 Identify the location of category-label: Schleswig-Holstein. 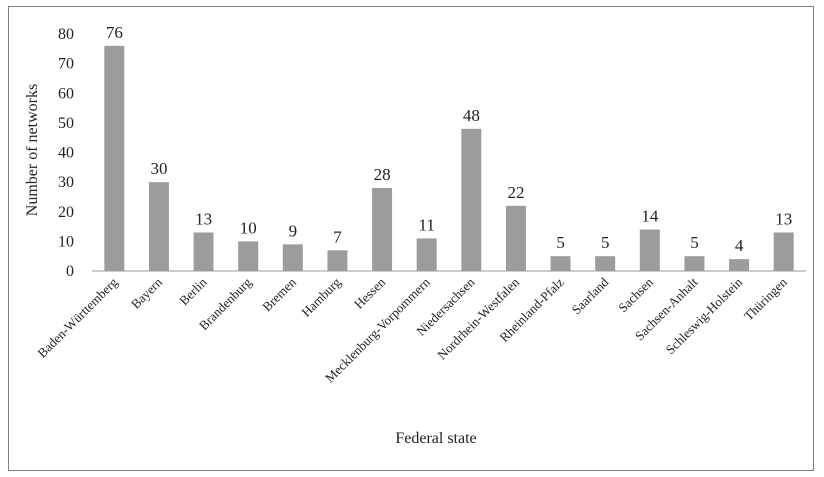
(704, 315).